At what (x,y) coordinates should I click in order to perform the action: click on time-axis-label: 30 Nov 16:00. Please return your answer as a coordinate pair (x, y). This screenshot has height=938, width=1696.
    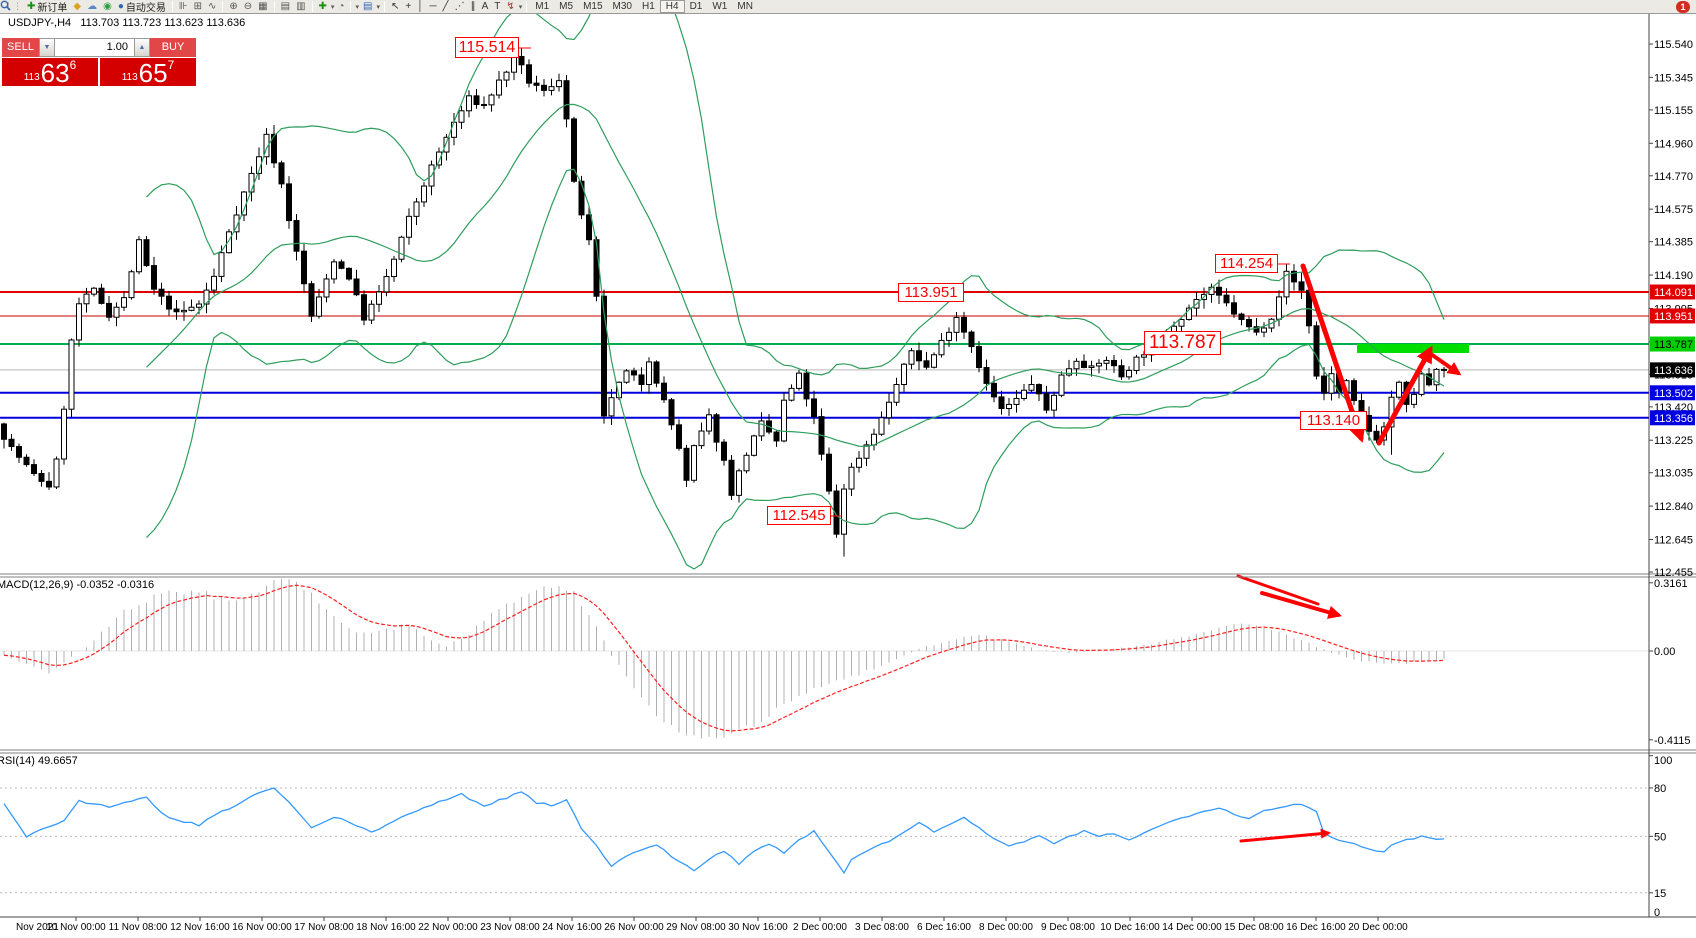
    Looking at the image, I should click on (758, 927).